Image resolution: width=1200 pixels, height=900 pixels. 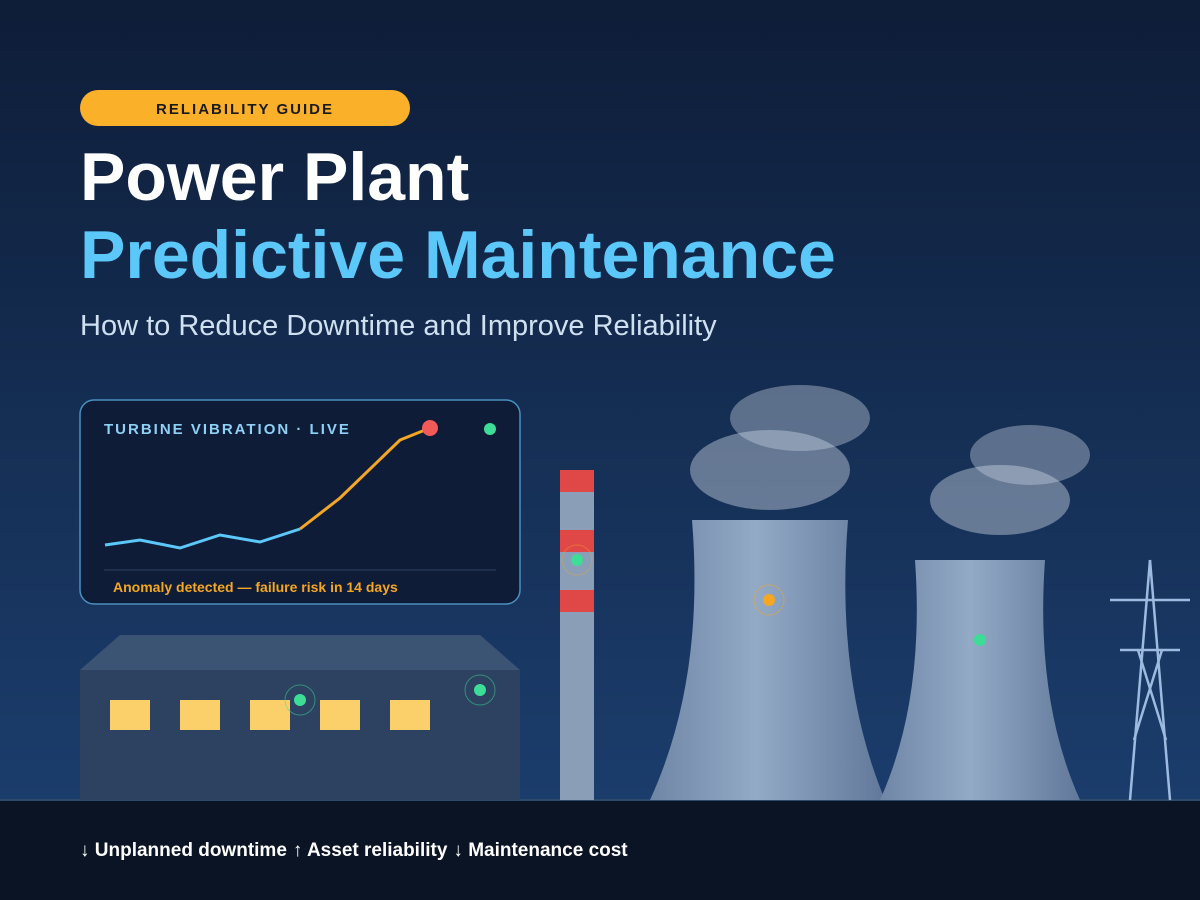 I want to click on benefit: ↑ Asset reliability, so click(x=370, y=850).